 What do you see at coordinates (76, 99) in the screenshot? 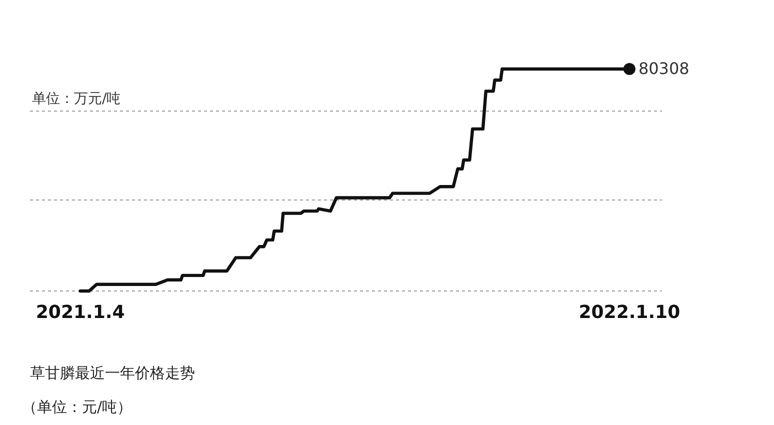
I see `ref-line-label: 单位：万元/吨` at bounding box center [76, 99].